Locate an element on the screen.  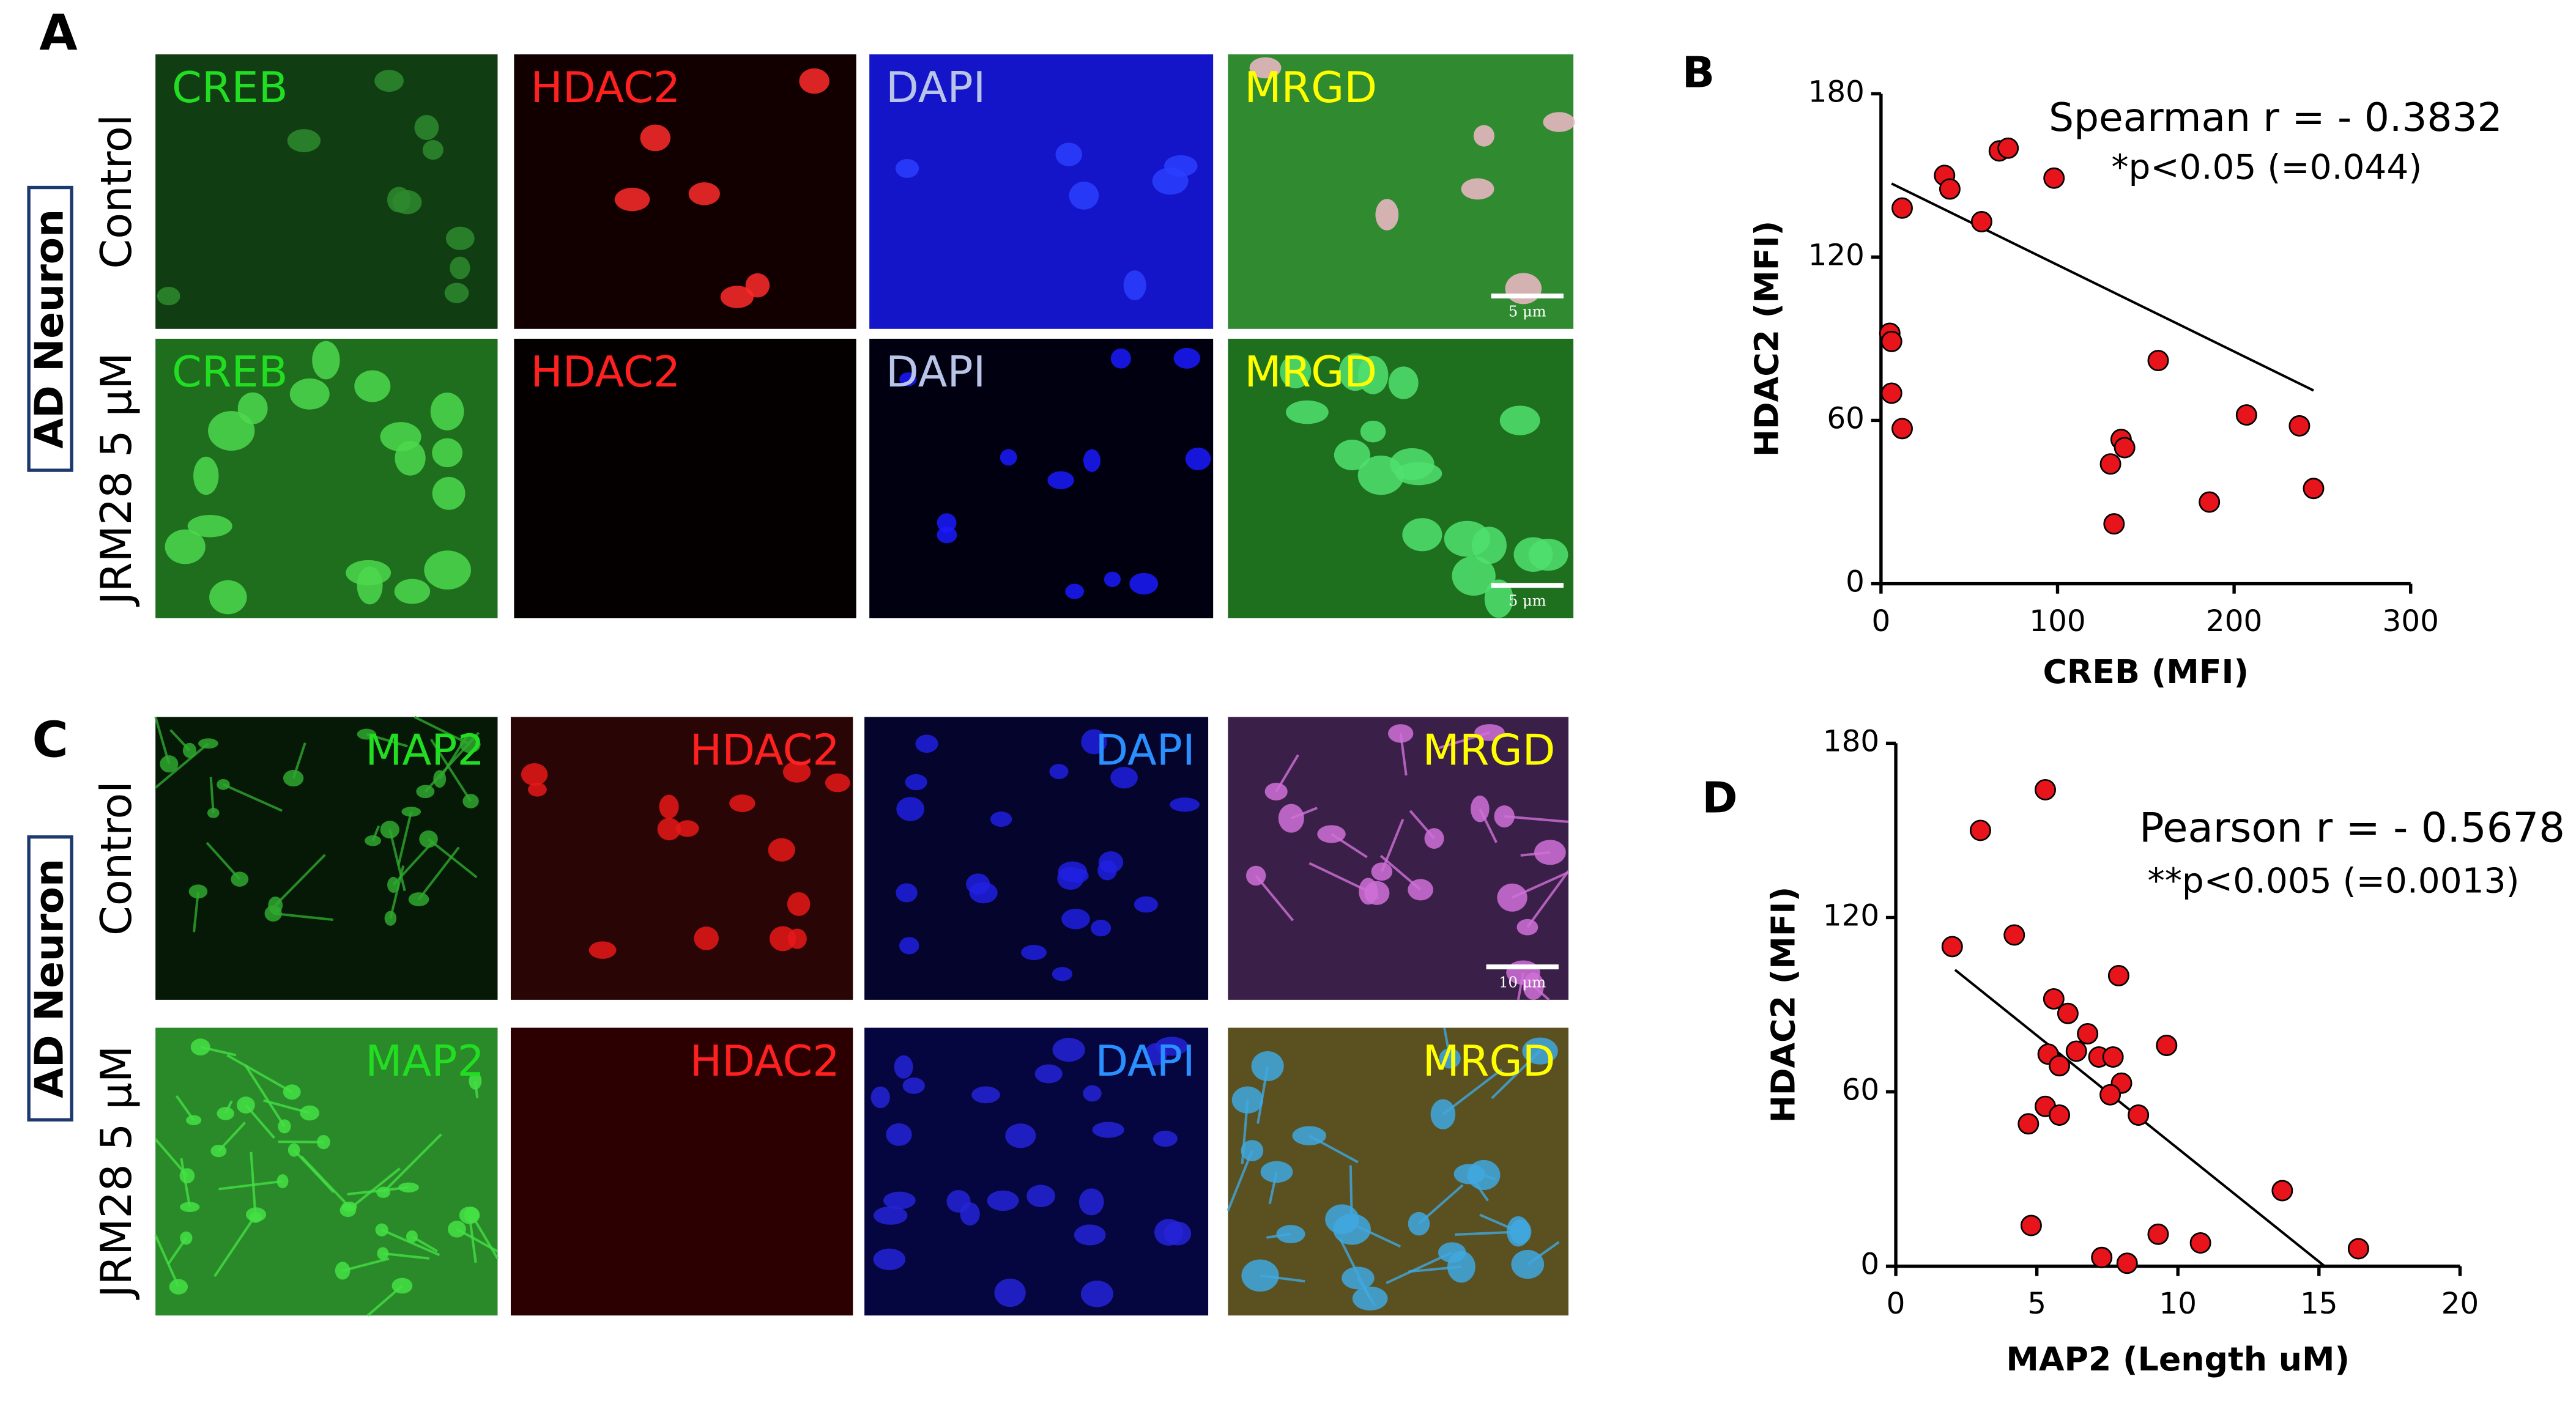
x-tick-label: 15 is located at coordinates (2319, 1304).